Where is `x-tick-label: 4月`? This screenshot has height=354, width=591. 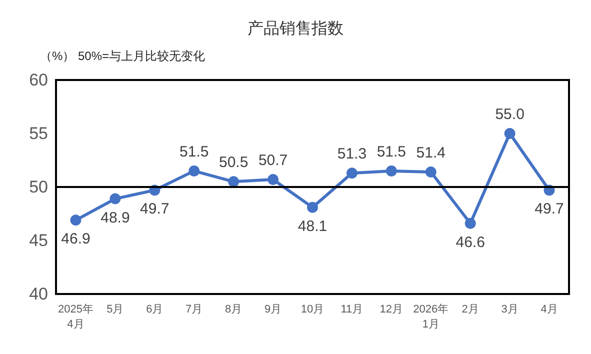 x-tick-label: 4月 is located at coordinates (549, 310).